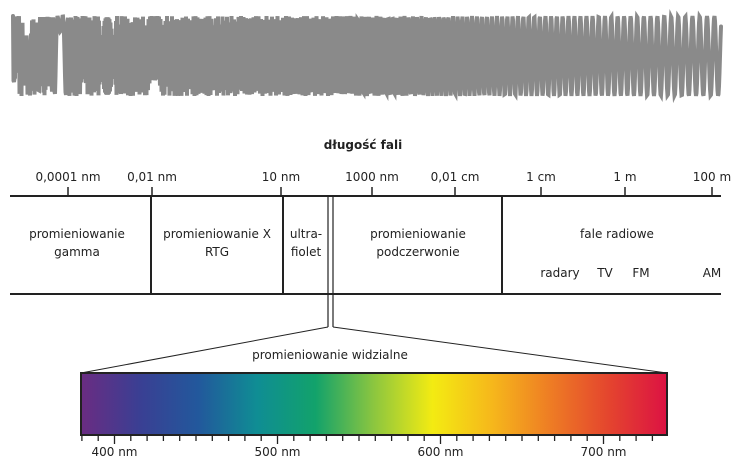 This screenshot has height=458, width=731. Describe the element at coordinates (152, 177) in the screenshot. I see `scale-tick-label: 0,01 nm` at that location.